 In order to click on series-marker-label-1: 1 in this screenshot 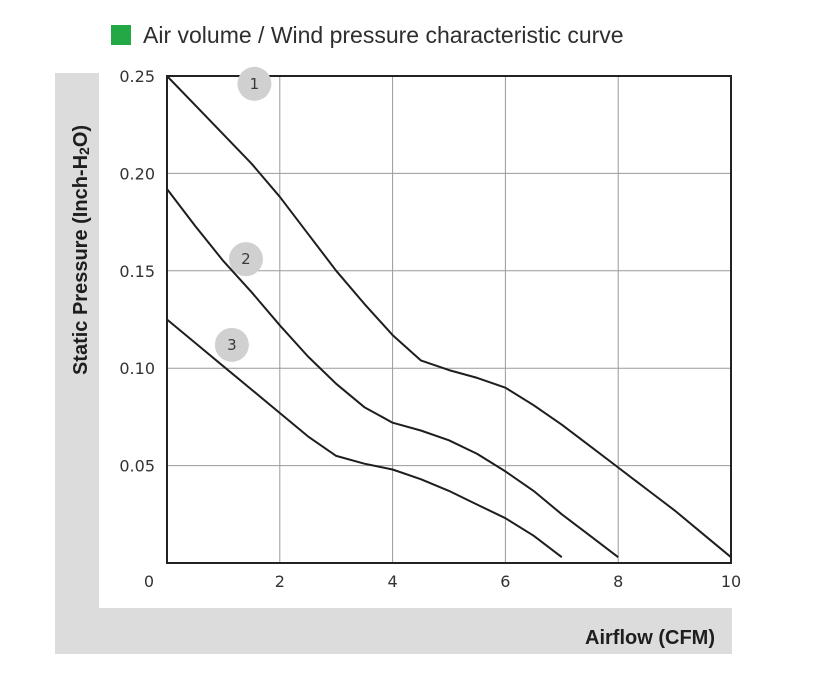, I will do `click(255, 84)`.